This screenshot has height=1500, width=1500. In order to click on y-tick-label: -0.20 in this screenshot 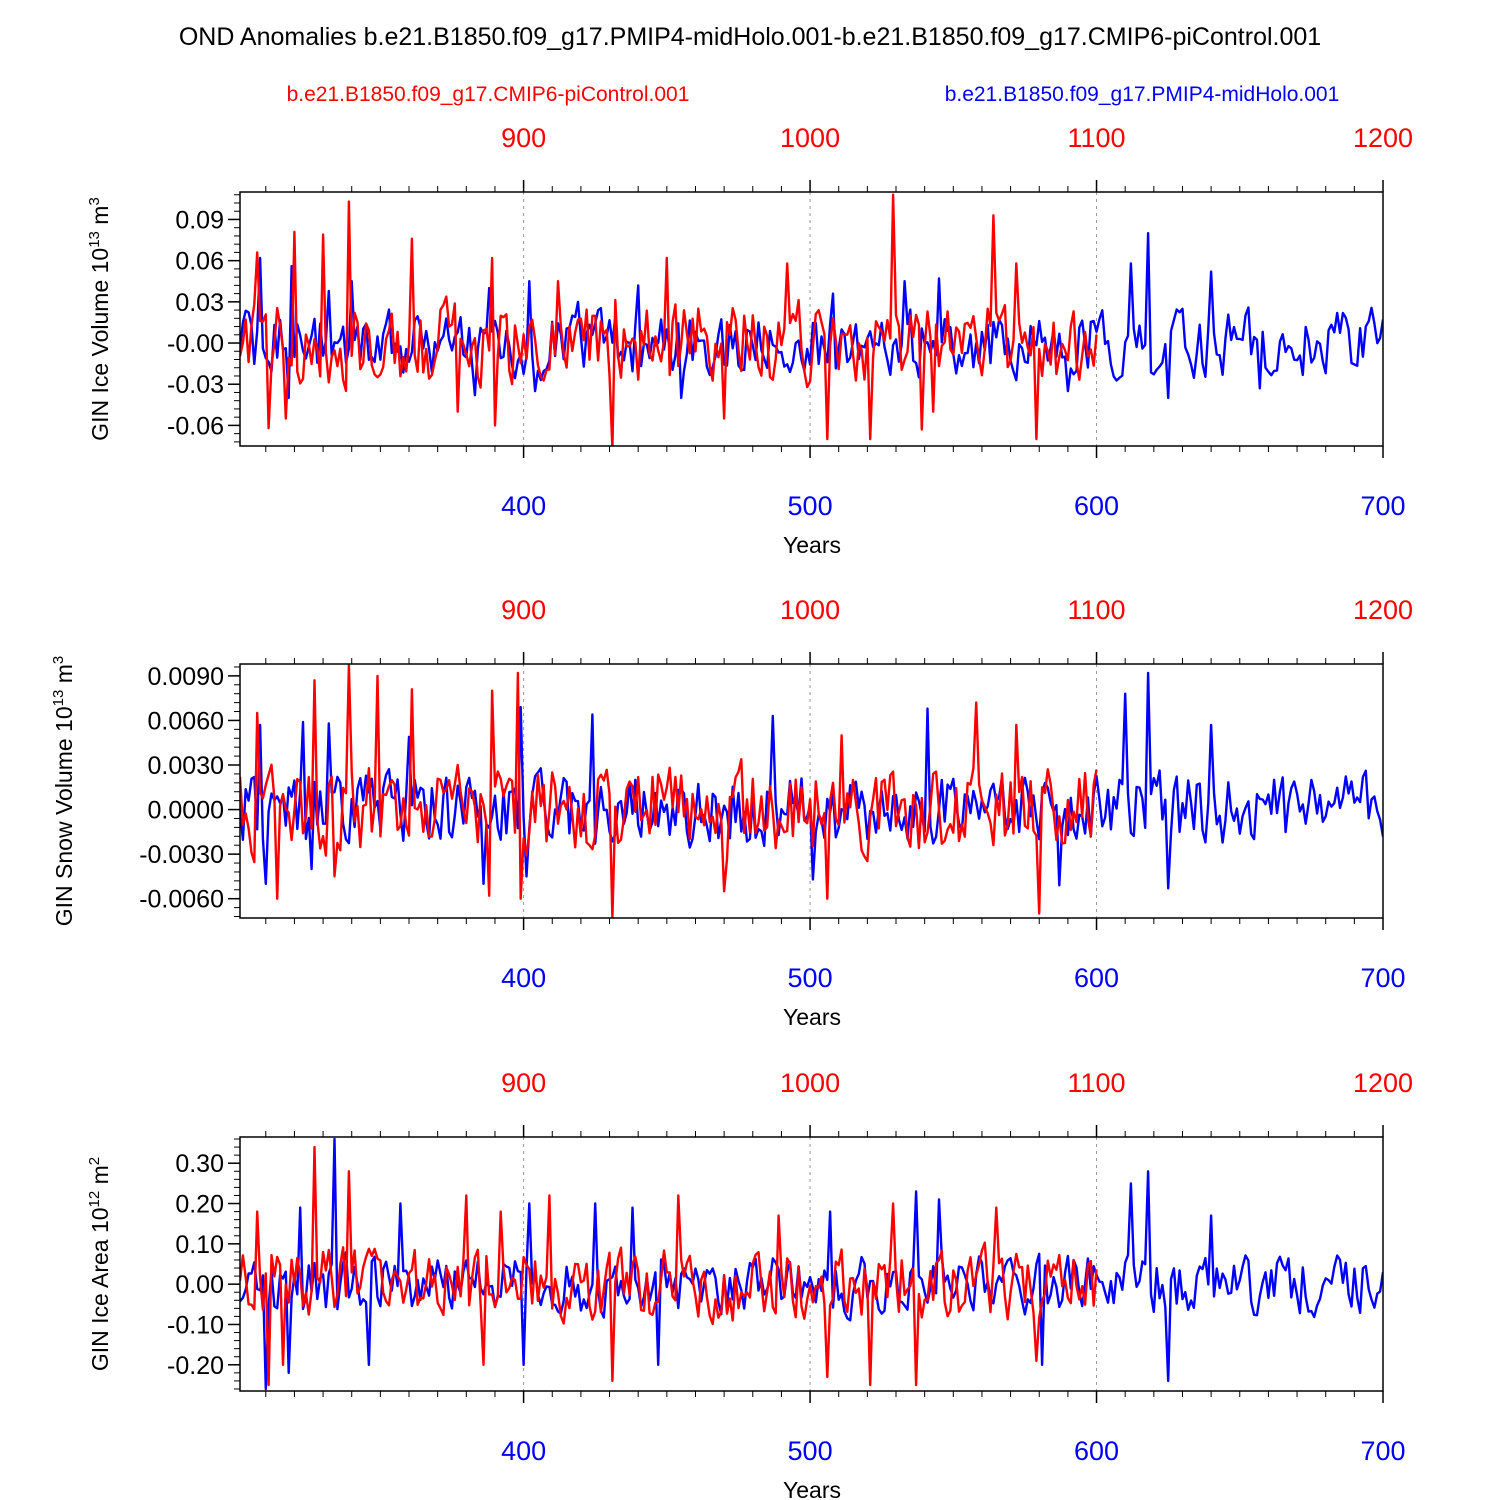, I will do `click(195, 1366)`.